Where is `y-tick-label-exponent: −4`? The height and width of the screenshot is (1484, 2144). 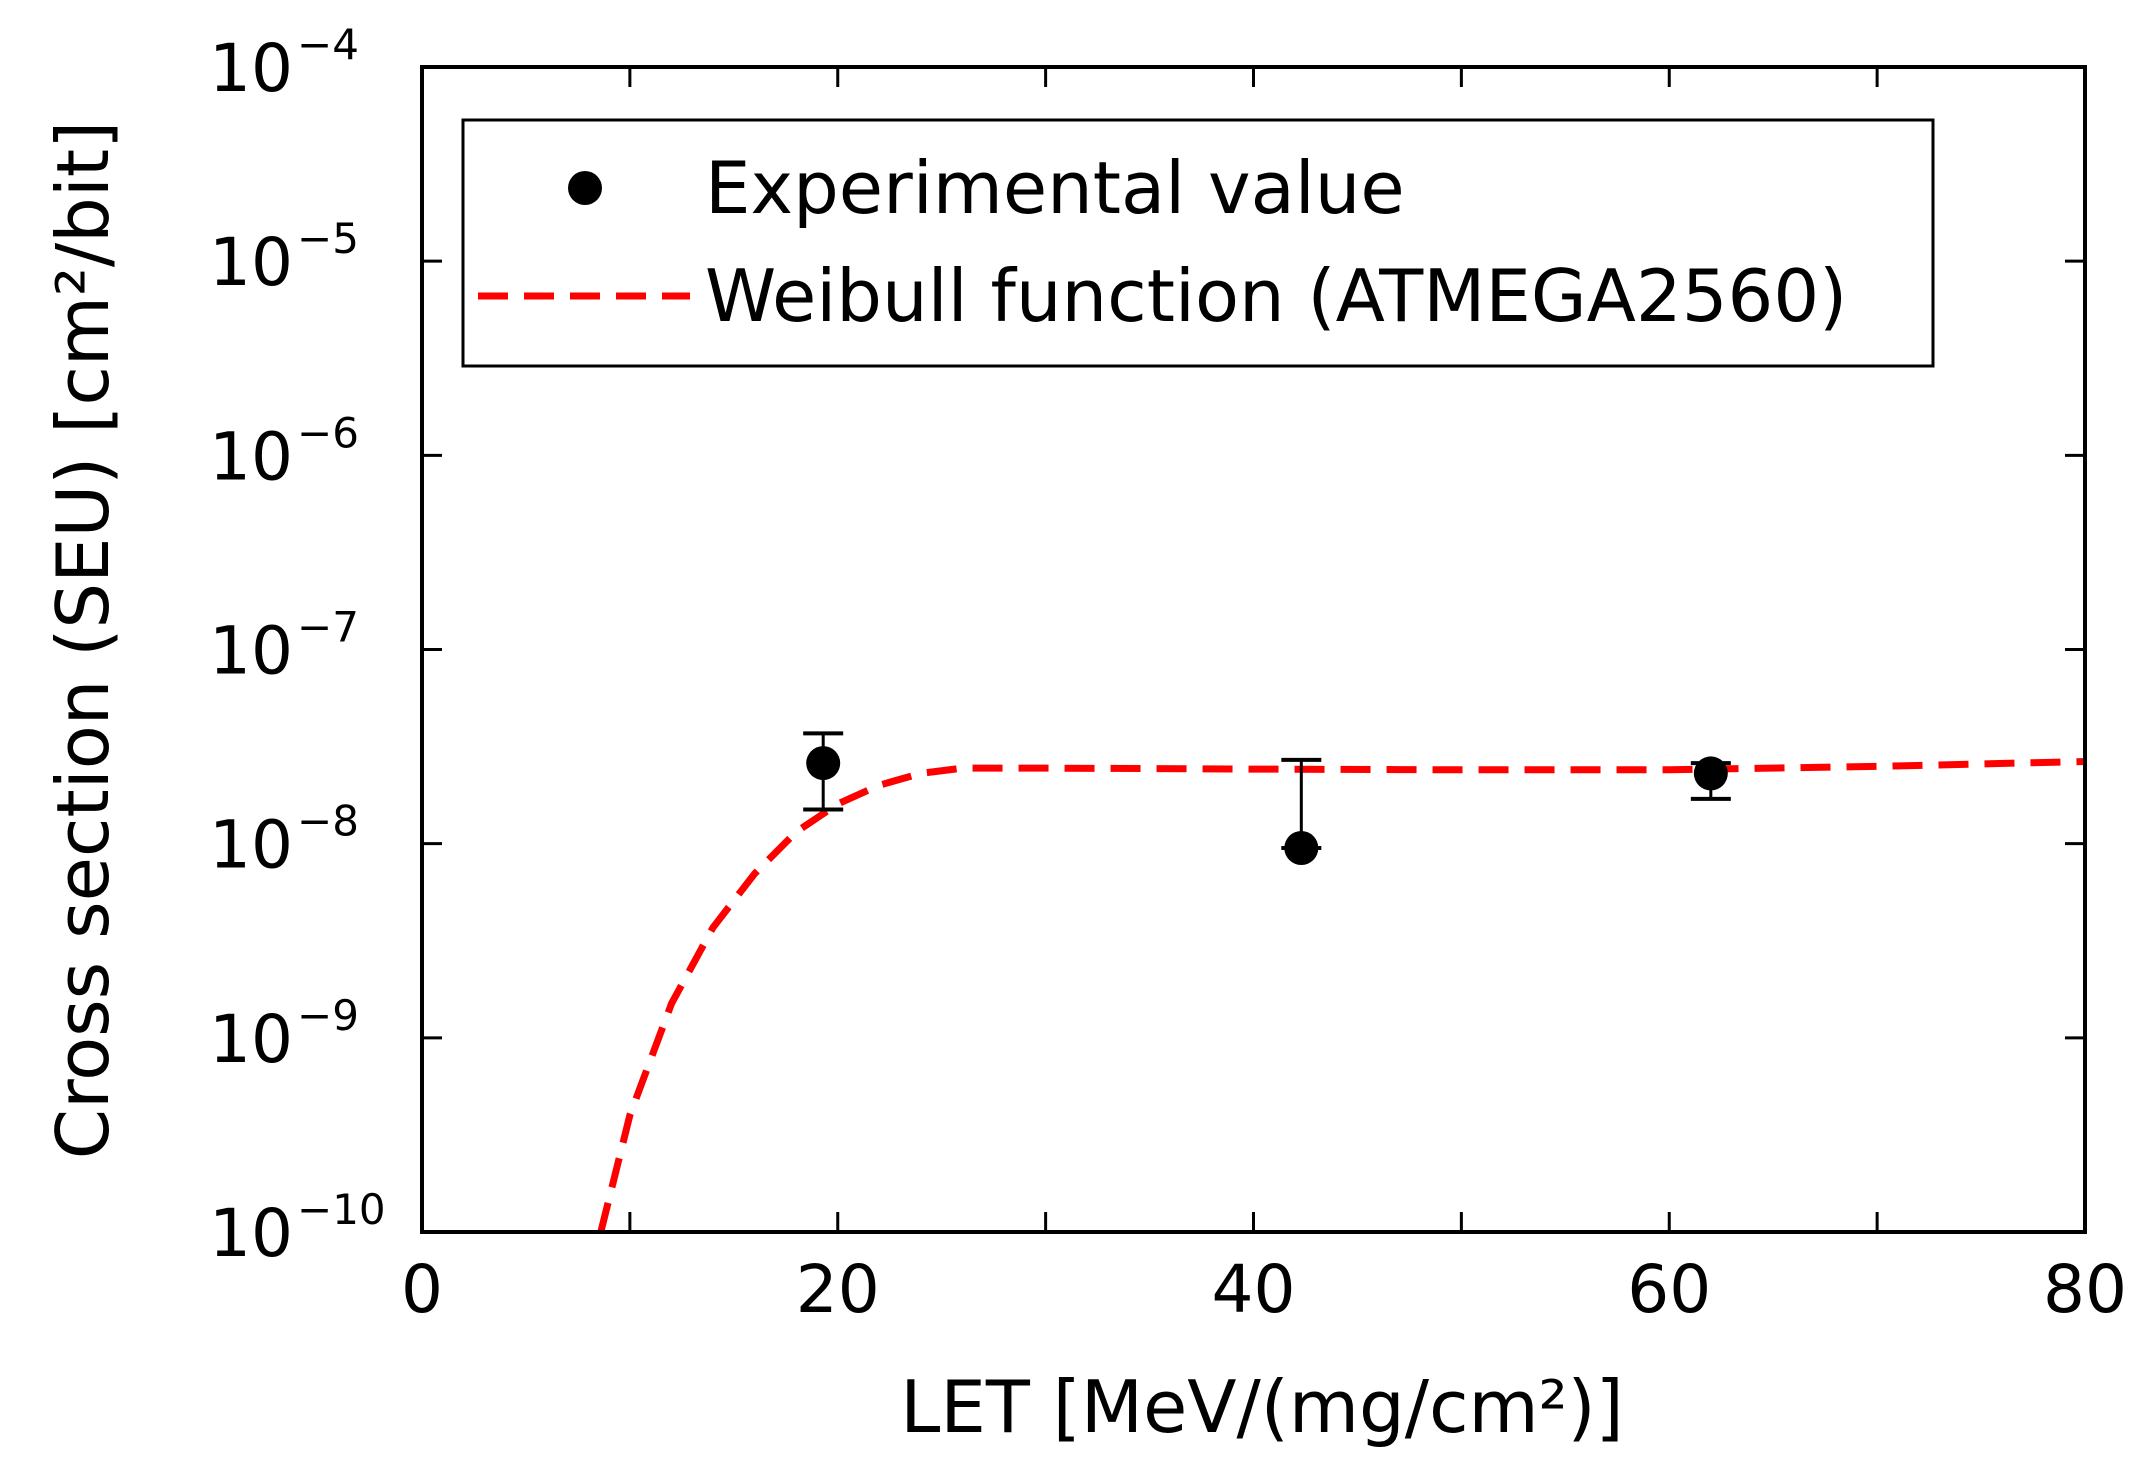
y-tick-label-exponent: −4 is located at coordinates (328, 44).